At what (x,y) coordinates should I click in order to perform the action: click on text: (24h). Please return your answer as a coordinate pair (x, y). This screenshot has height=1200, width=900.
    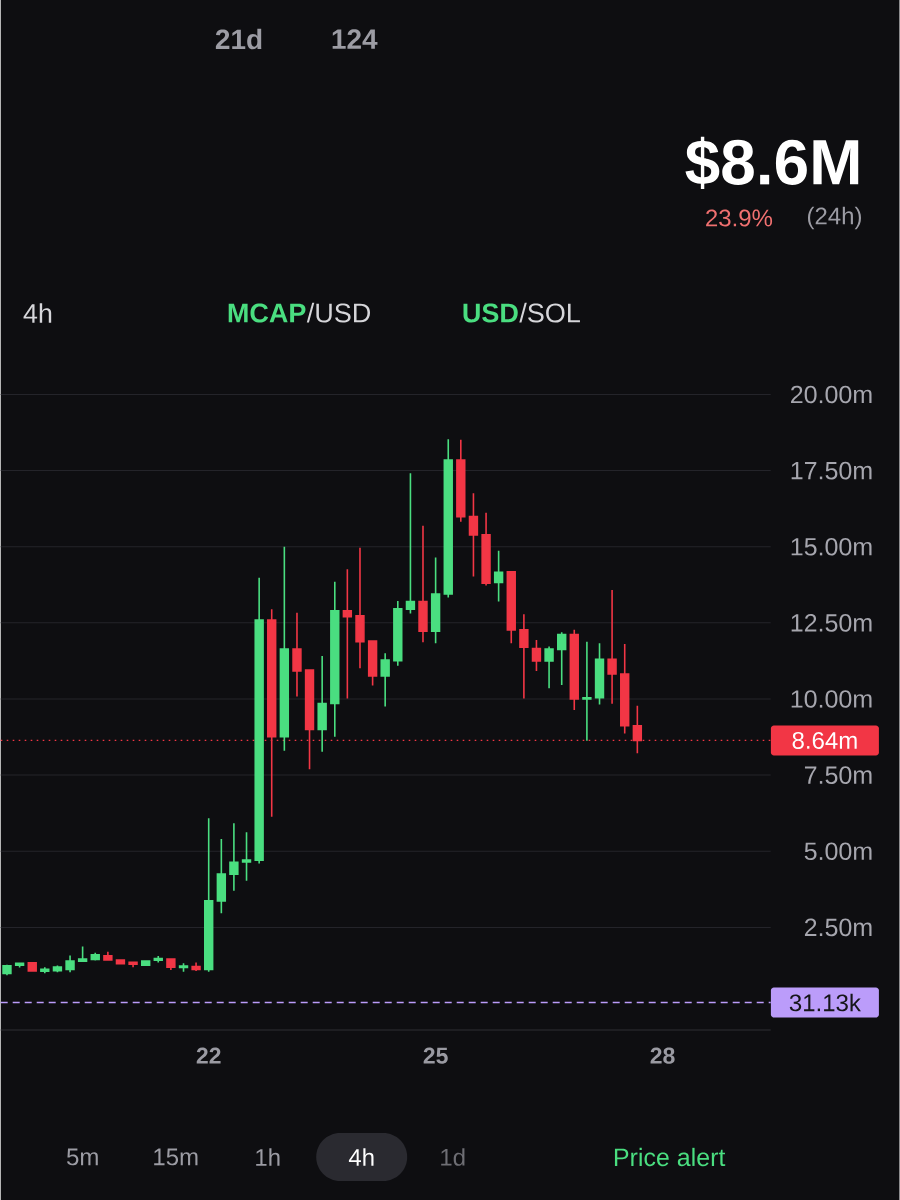
    Looking at the image, I should click on (835, 218).